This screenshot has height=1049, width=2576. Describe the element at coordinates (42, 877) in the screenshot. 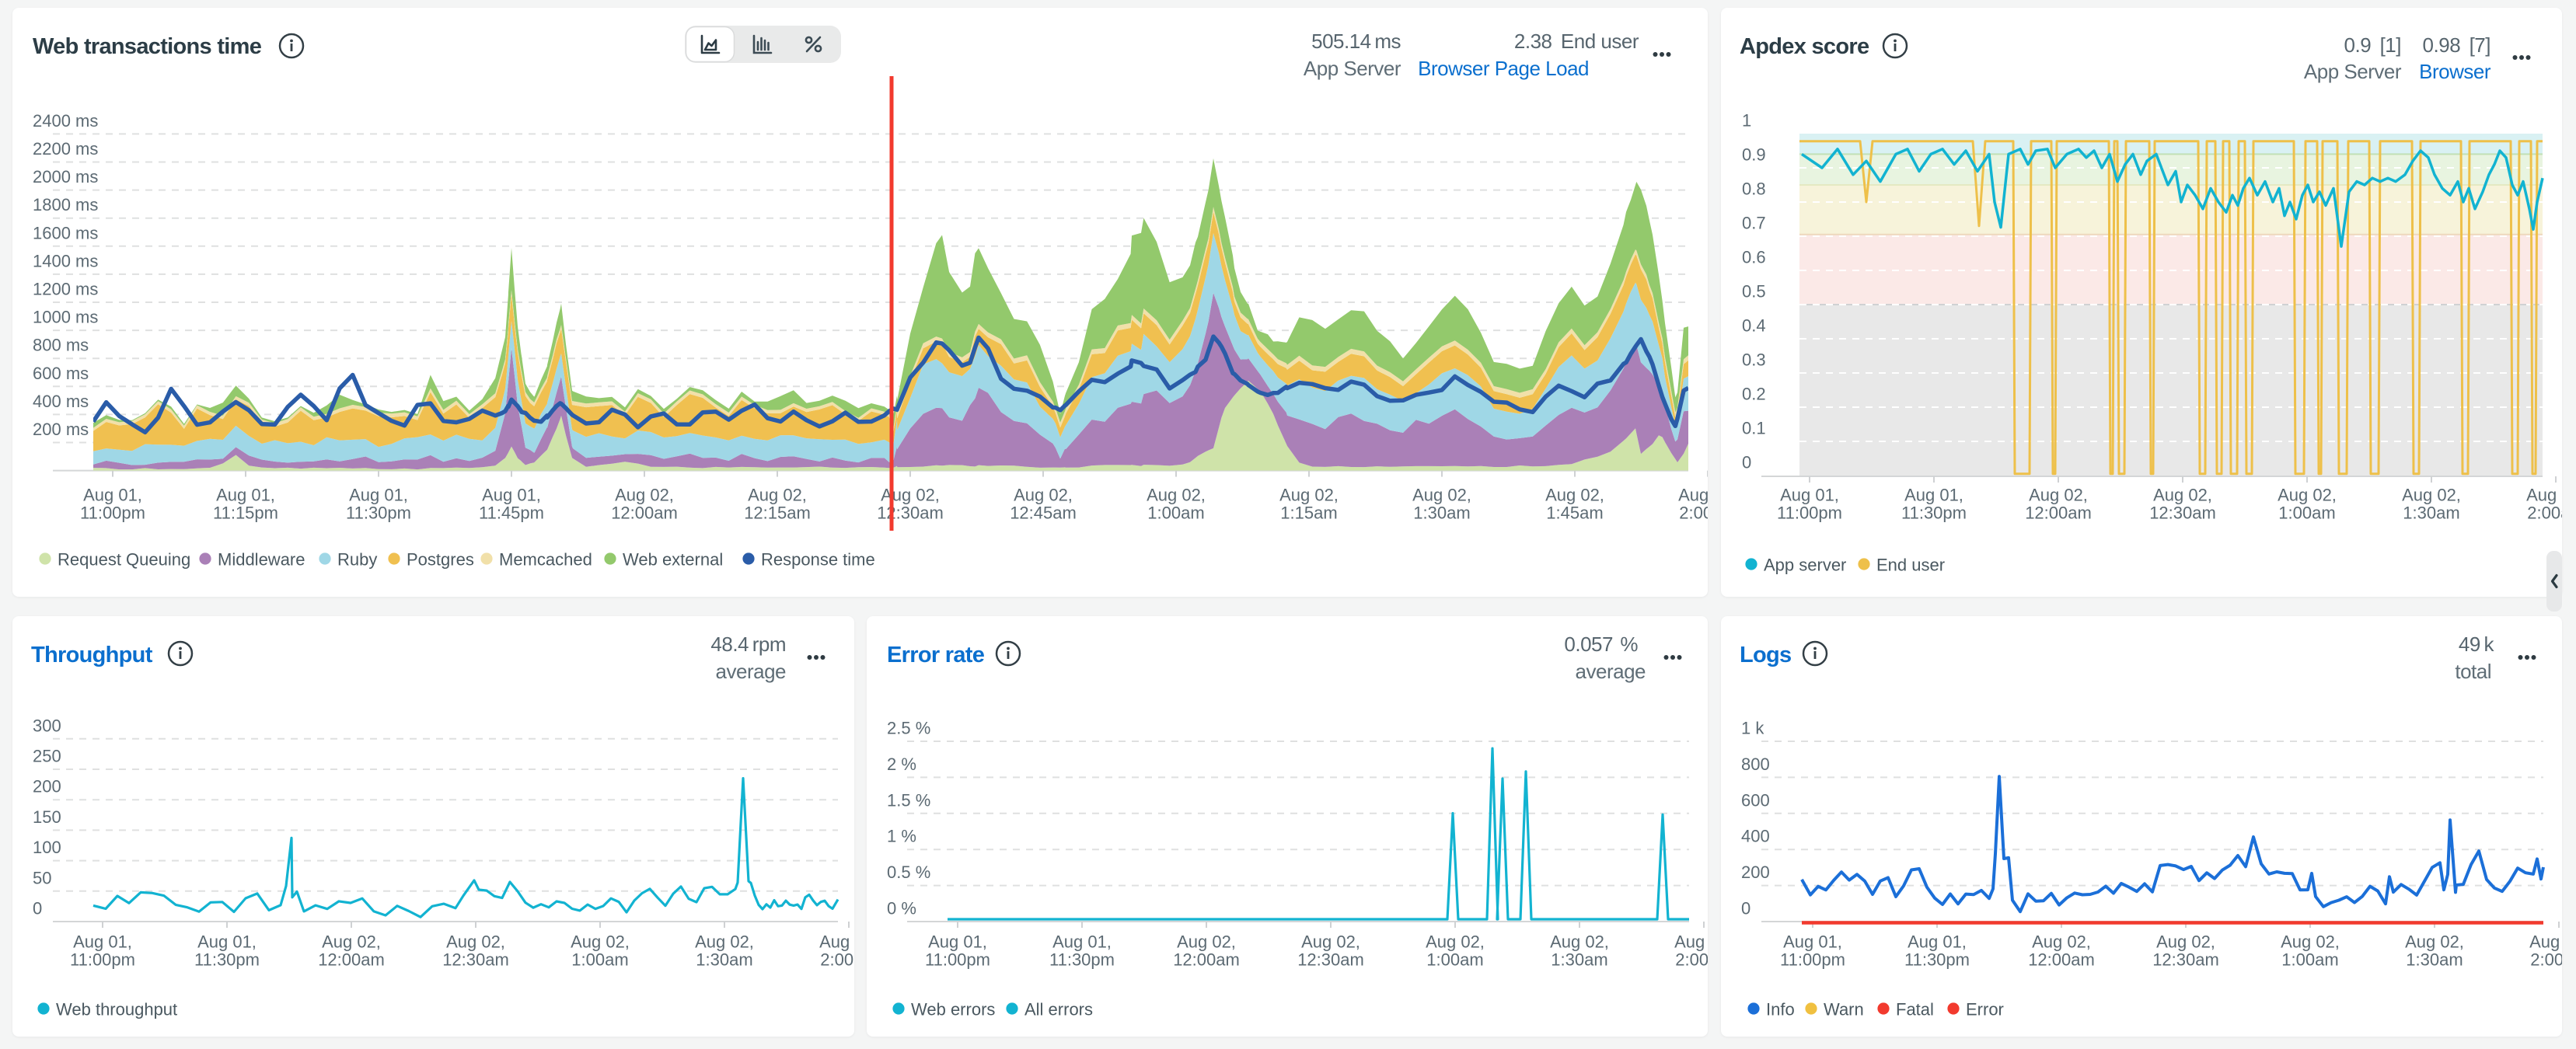

I see `svg-text: 50` at that location.